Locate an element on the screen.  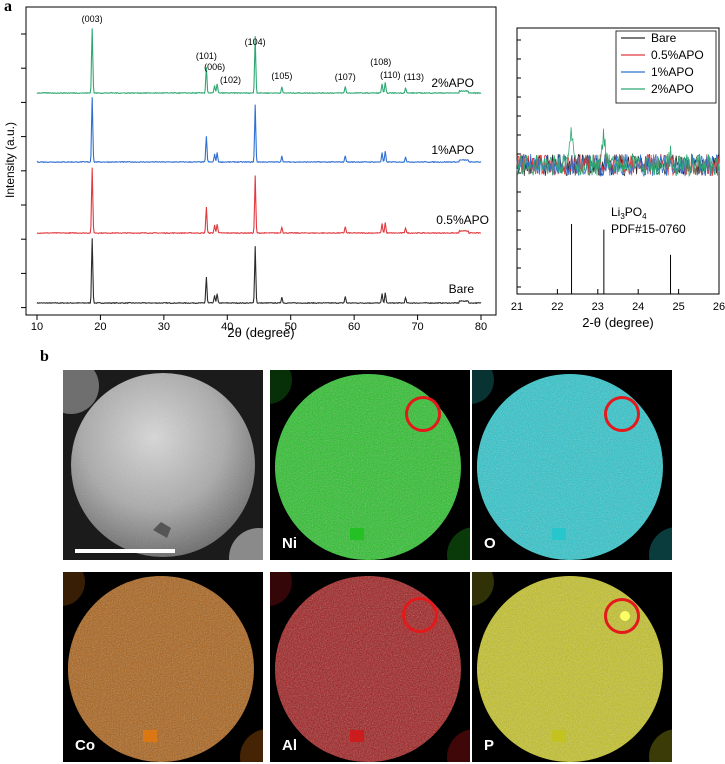
main-x-tick-label: 30 is located at coordinates (164, 327).